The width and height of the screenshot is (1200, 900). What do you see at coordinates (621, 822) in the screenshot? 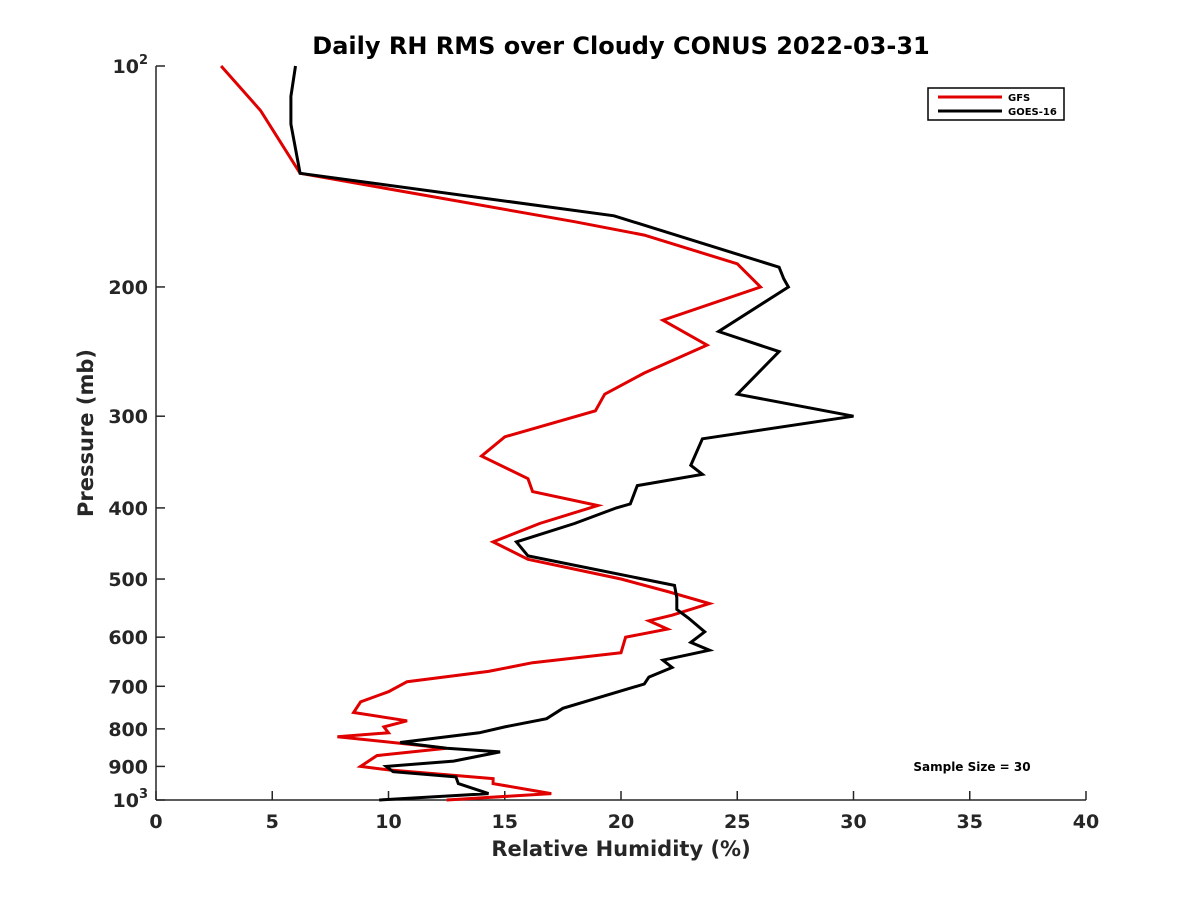
I see `x-tick-label: 20` at bounding box center [621, 822].